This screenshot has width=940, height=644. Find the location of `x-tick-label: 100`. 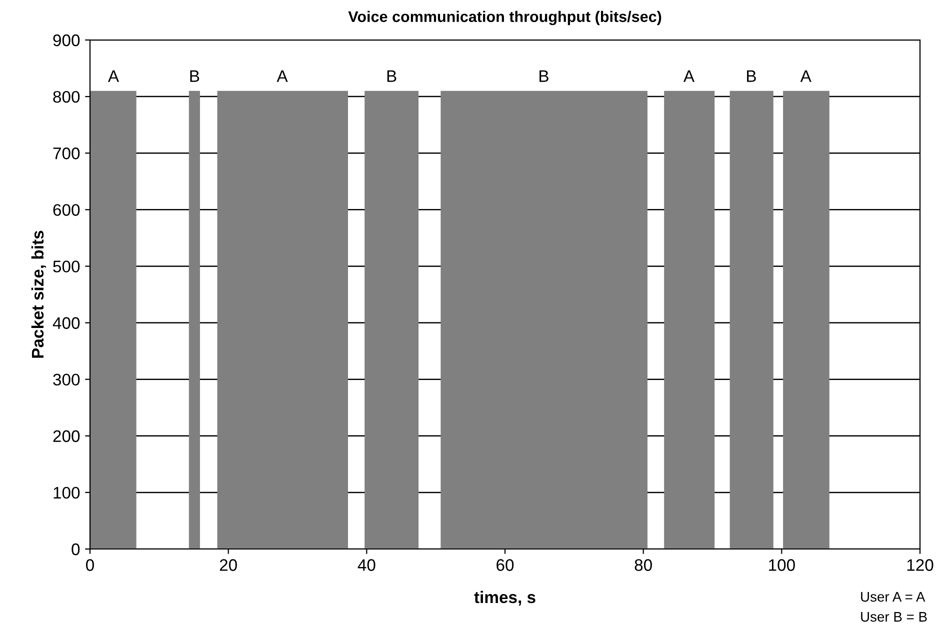

x-tick-label: 100 is located at coordinates (782, 565).